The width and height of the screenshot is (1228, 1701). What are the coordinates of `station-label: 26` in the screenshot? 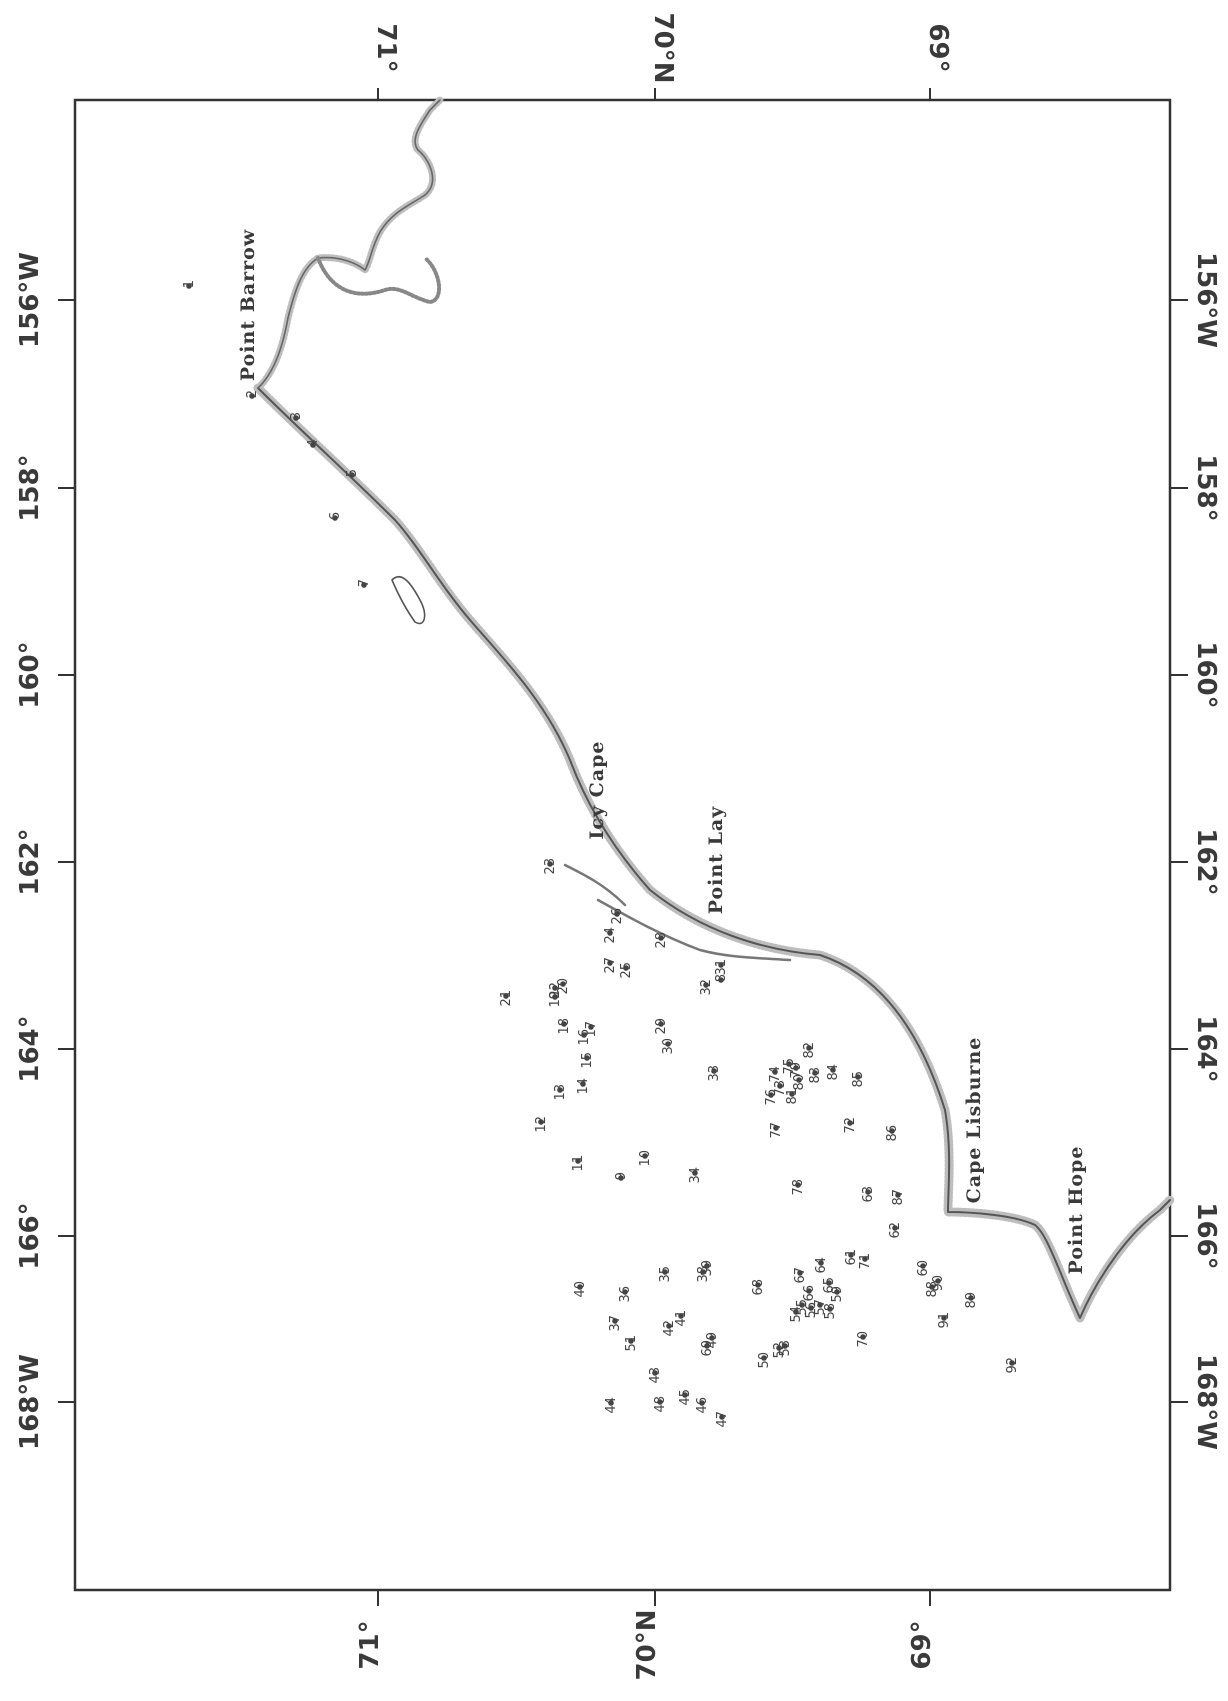 It's located at (617, 916).